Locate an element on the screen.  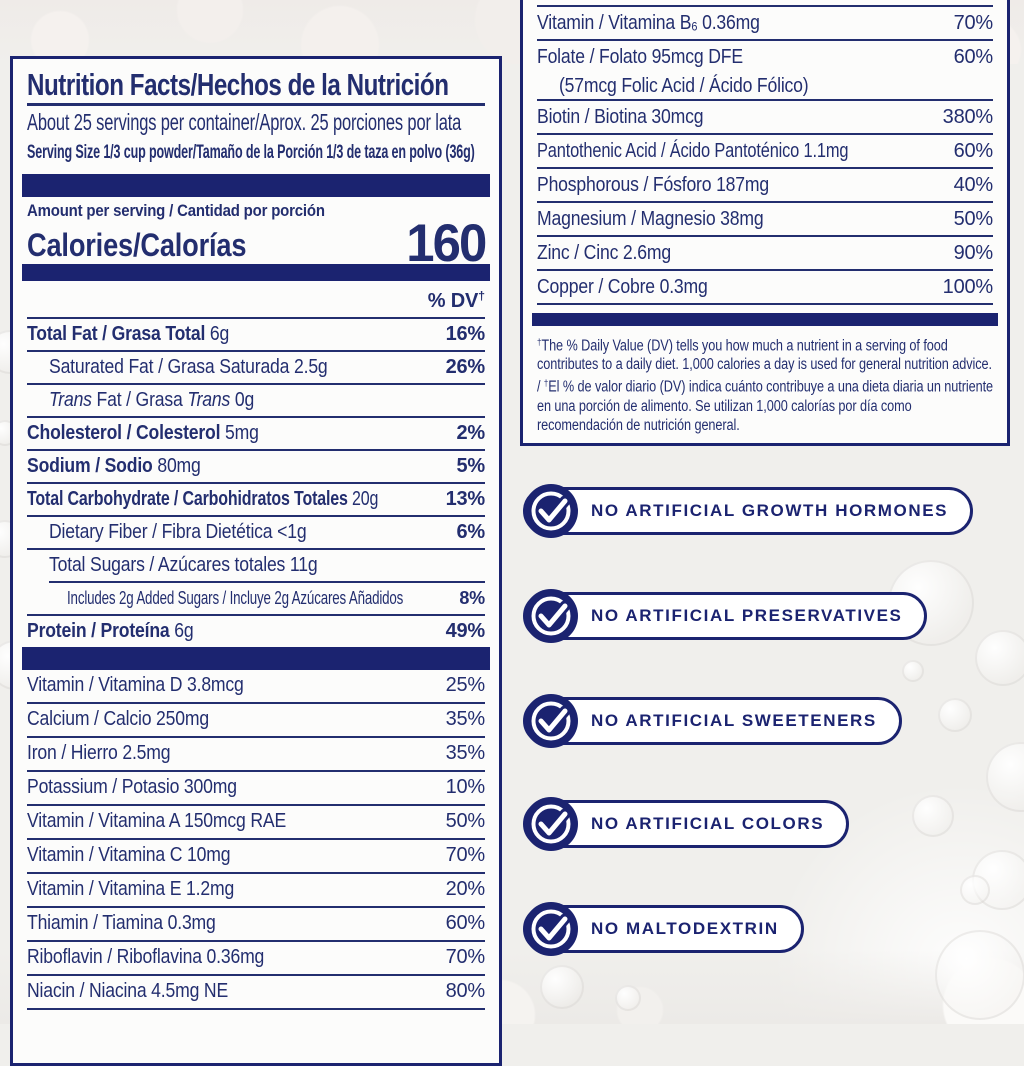
claim-badge: NO ARTIFICIAL SWEETENERS is located at coordinates (712, 721).